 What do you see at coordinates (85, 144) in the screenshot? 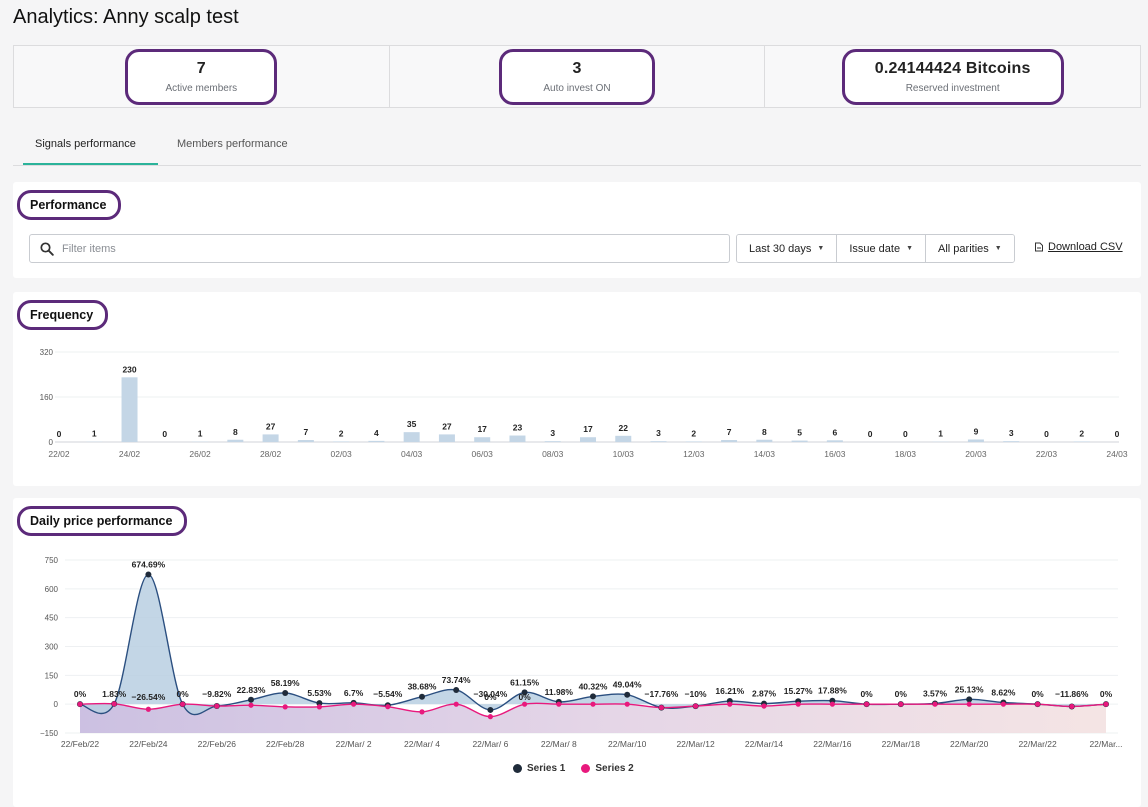
I see `tab-signals-performance: Signals performance` at bounding box center [85, 144].